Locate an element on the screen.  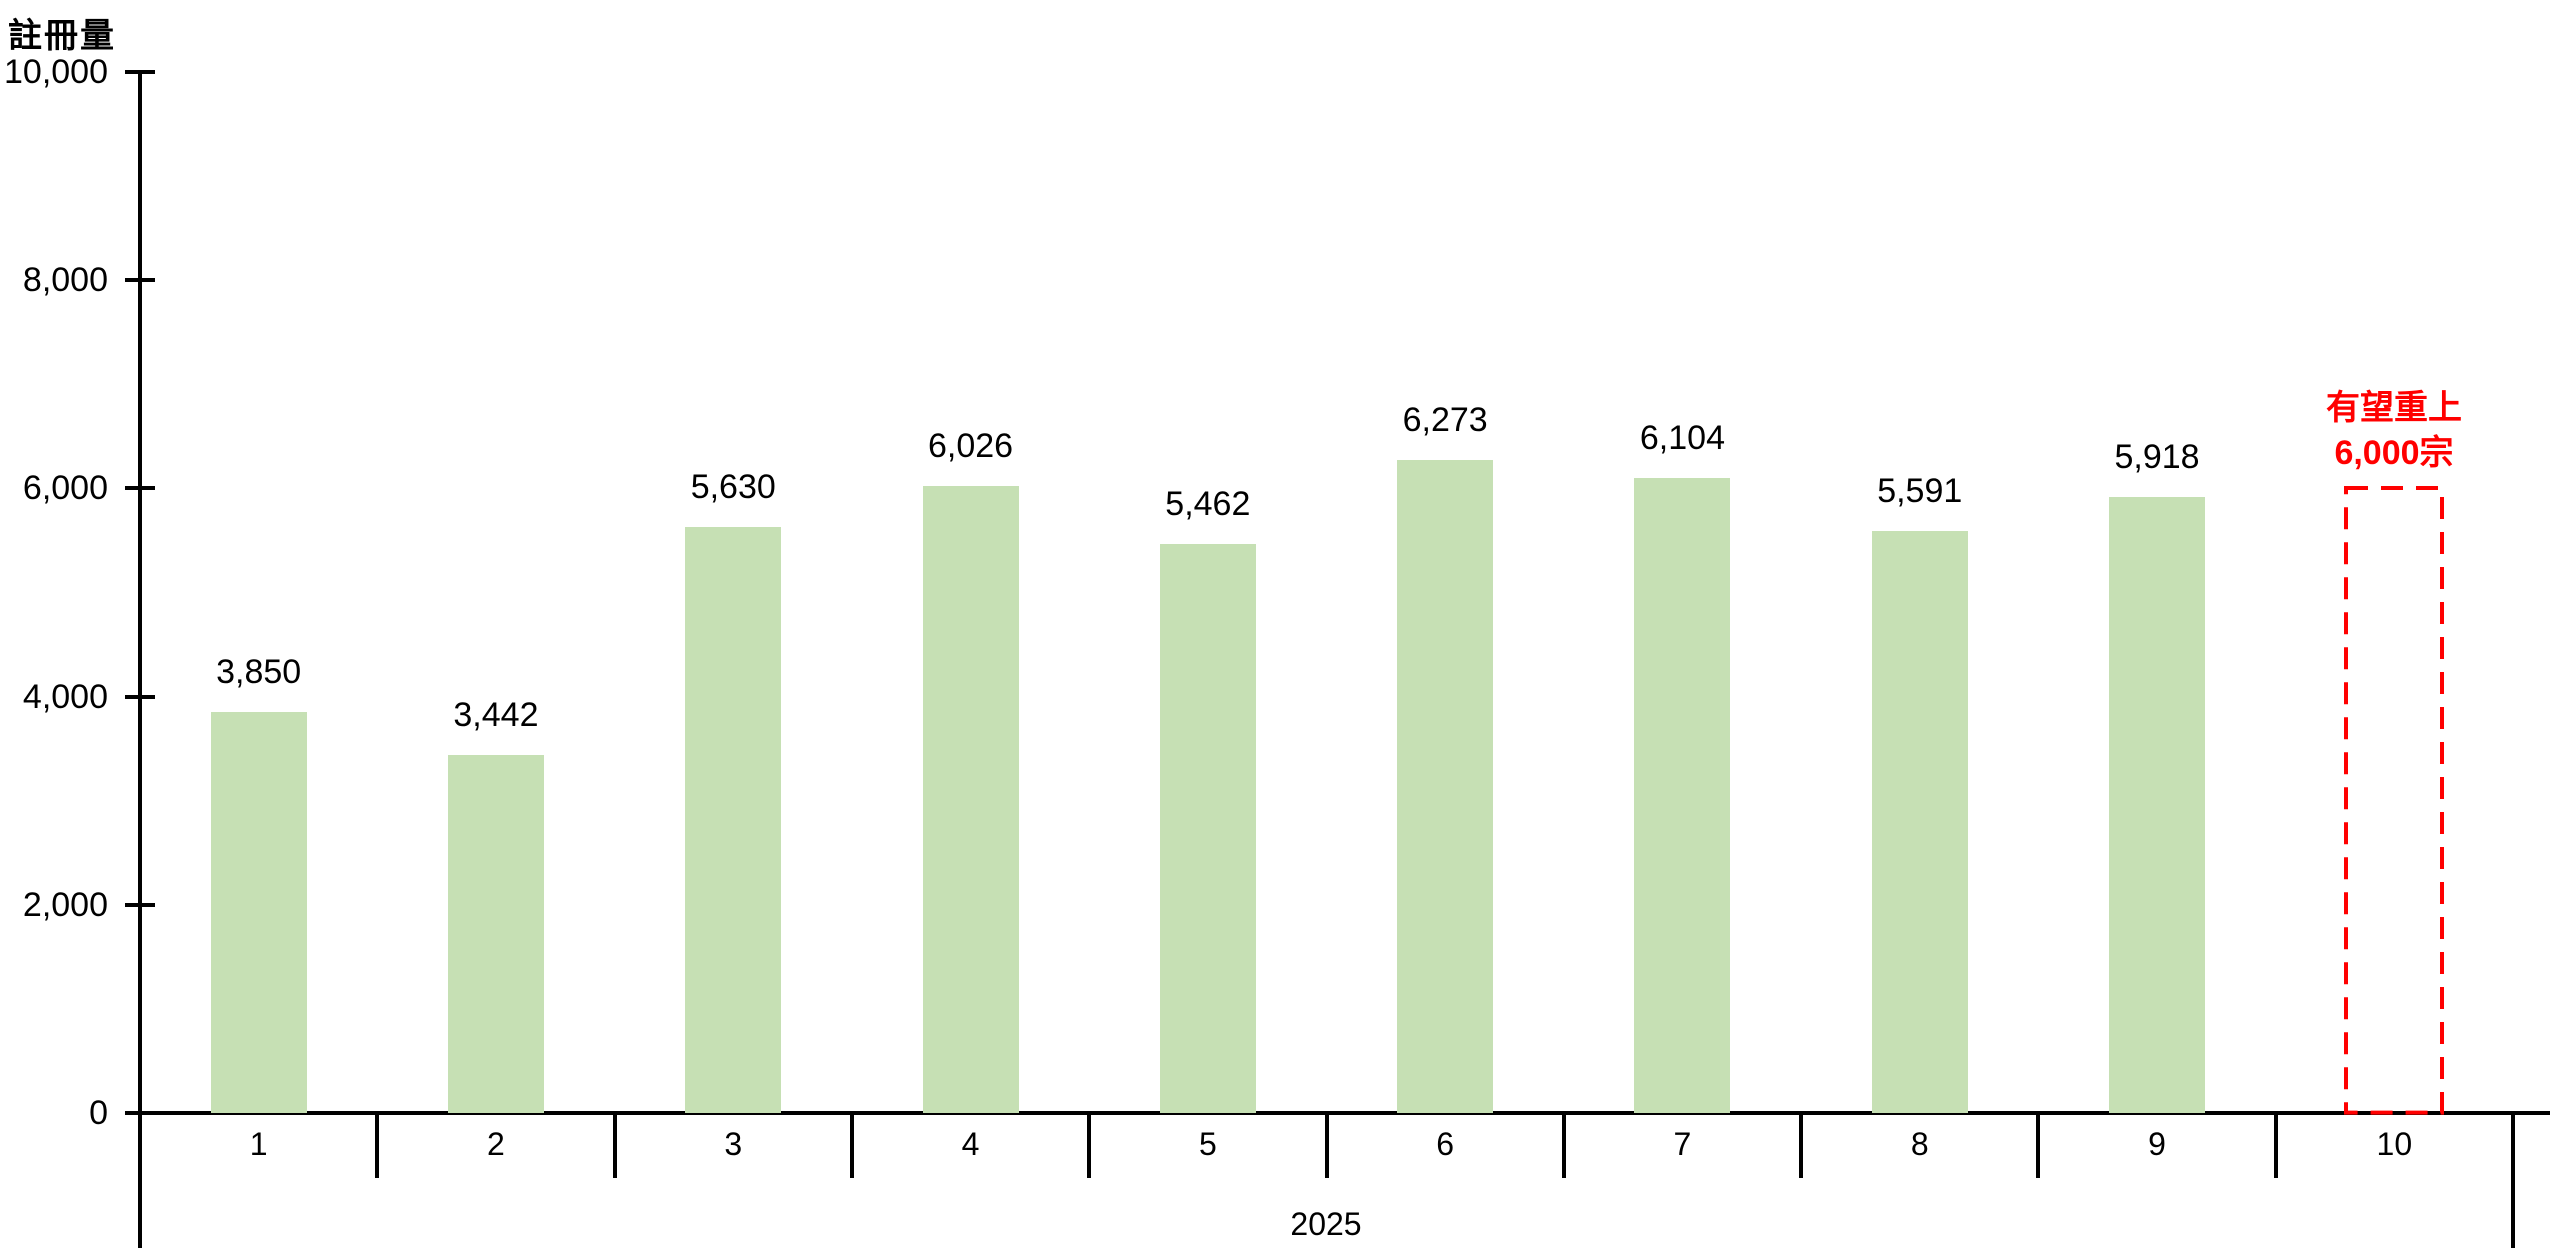
x-tick-label: 7 is located at coordinates (1682, 1144).